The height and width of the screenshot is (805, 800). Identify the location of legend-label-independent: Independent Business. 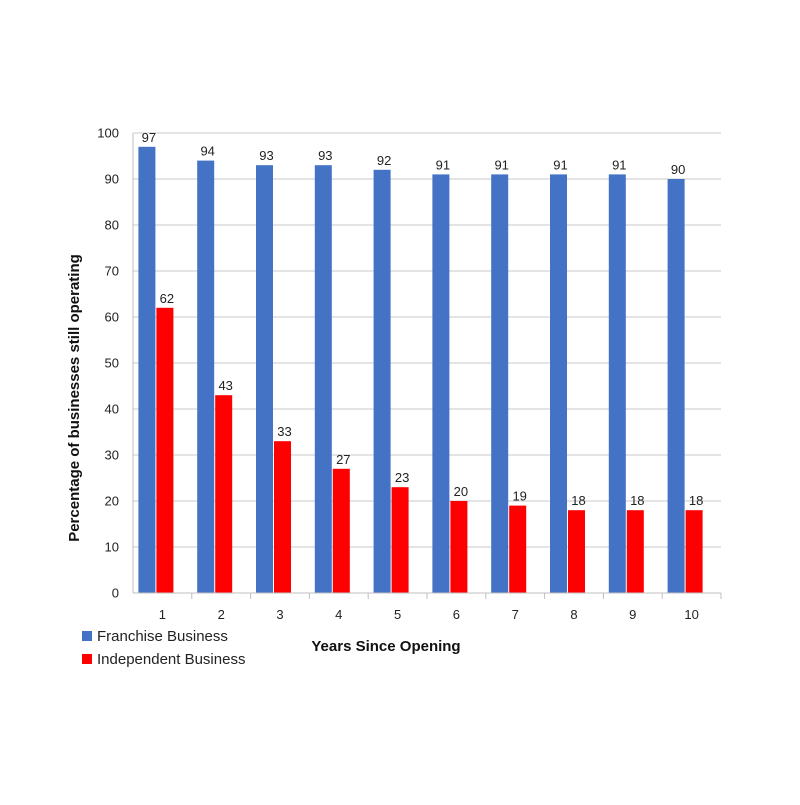
(171, 659).